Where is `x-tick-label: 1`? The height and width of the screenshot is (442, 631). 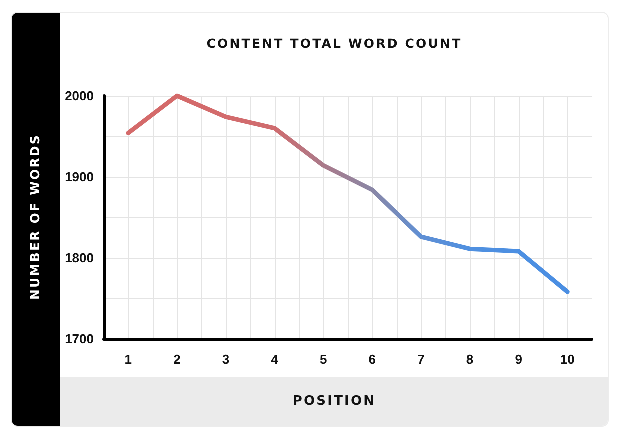
x-tick-label: 1 is located at coordinates (128, 359).